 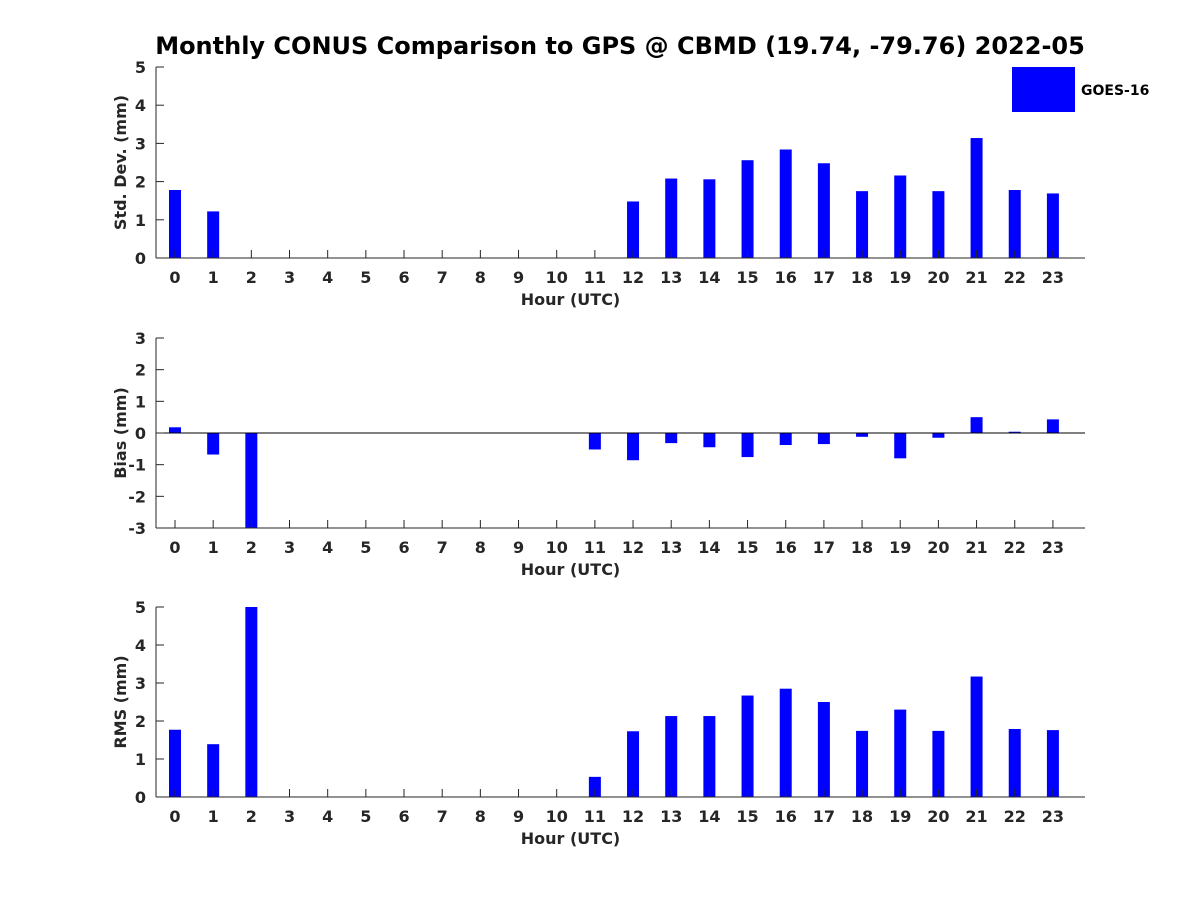 I want to click on y-axis-label: RMS (mm), so click(x=120, y=701).